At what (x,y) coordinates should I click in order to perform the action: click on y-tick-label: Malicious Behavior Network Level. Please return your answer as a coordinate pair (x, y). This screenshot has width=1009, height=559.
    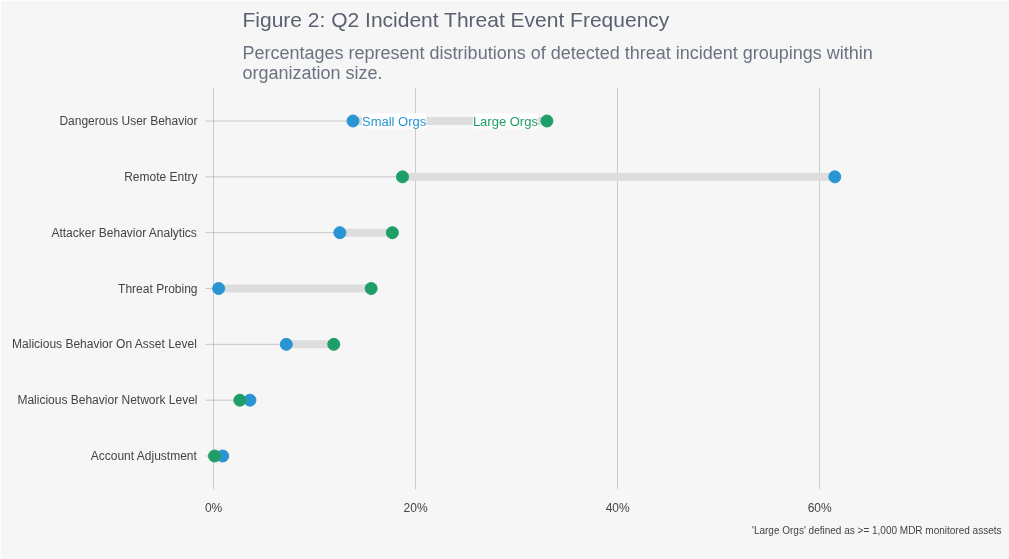
    Looking at the image, I should click on (107, 400).